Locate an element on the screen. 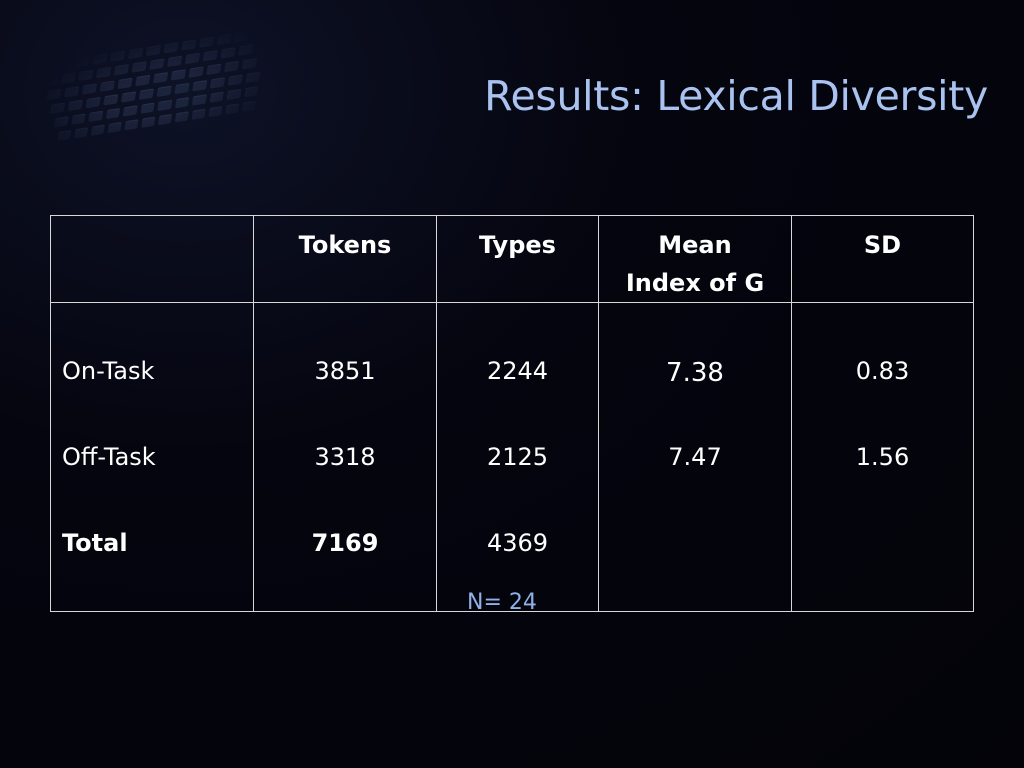 This screenshot has width=1024, height=768. on-task-types: 2244 is located at coordinates (517, 371).